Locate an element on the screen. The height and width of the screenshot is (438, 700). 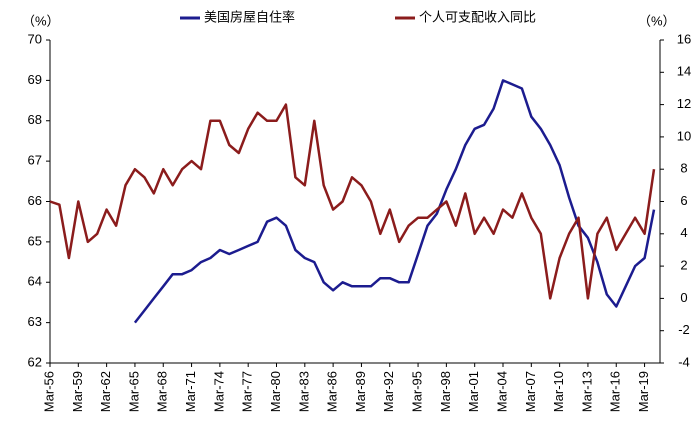
y2-tick-label: 12 is located at coordinates (684, 103).